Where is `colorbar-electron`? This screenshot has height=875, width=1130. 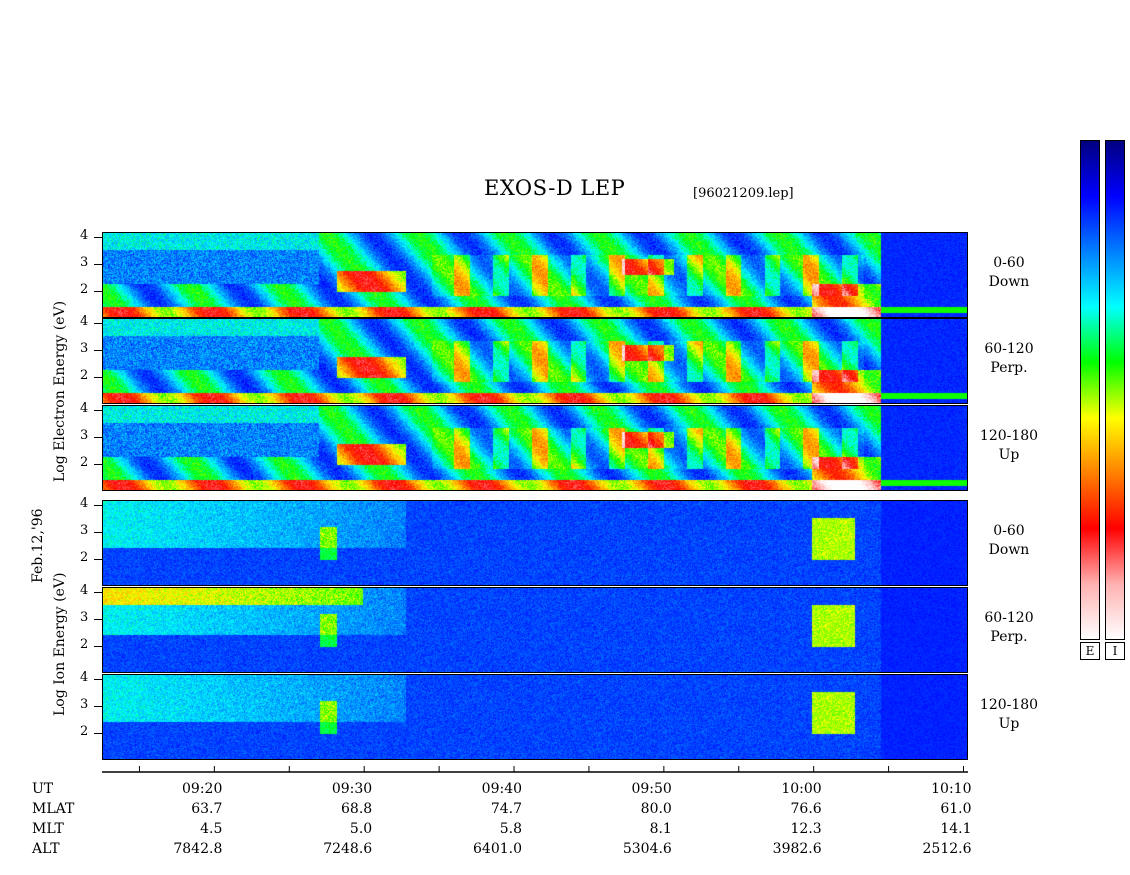 colorbar-electron is located at coordinates (1090, 390).